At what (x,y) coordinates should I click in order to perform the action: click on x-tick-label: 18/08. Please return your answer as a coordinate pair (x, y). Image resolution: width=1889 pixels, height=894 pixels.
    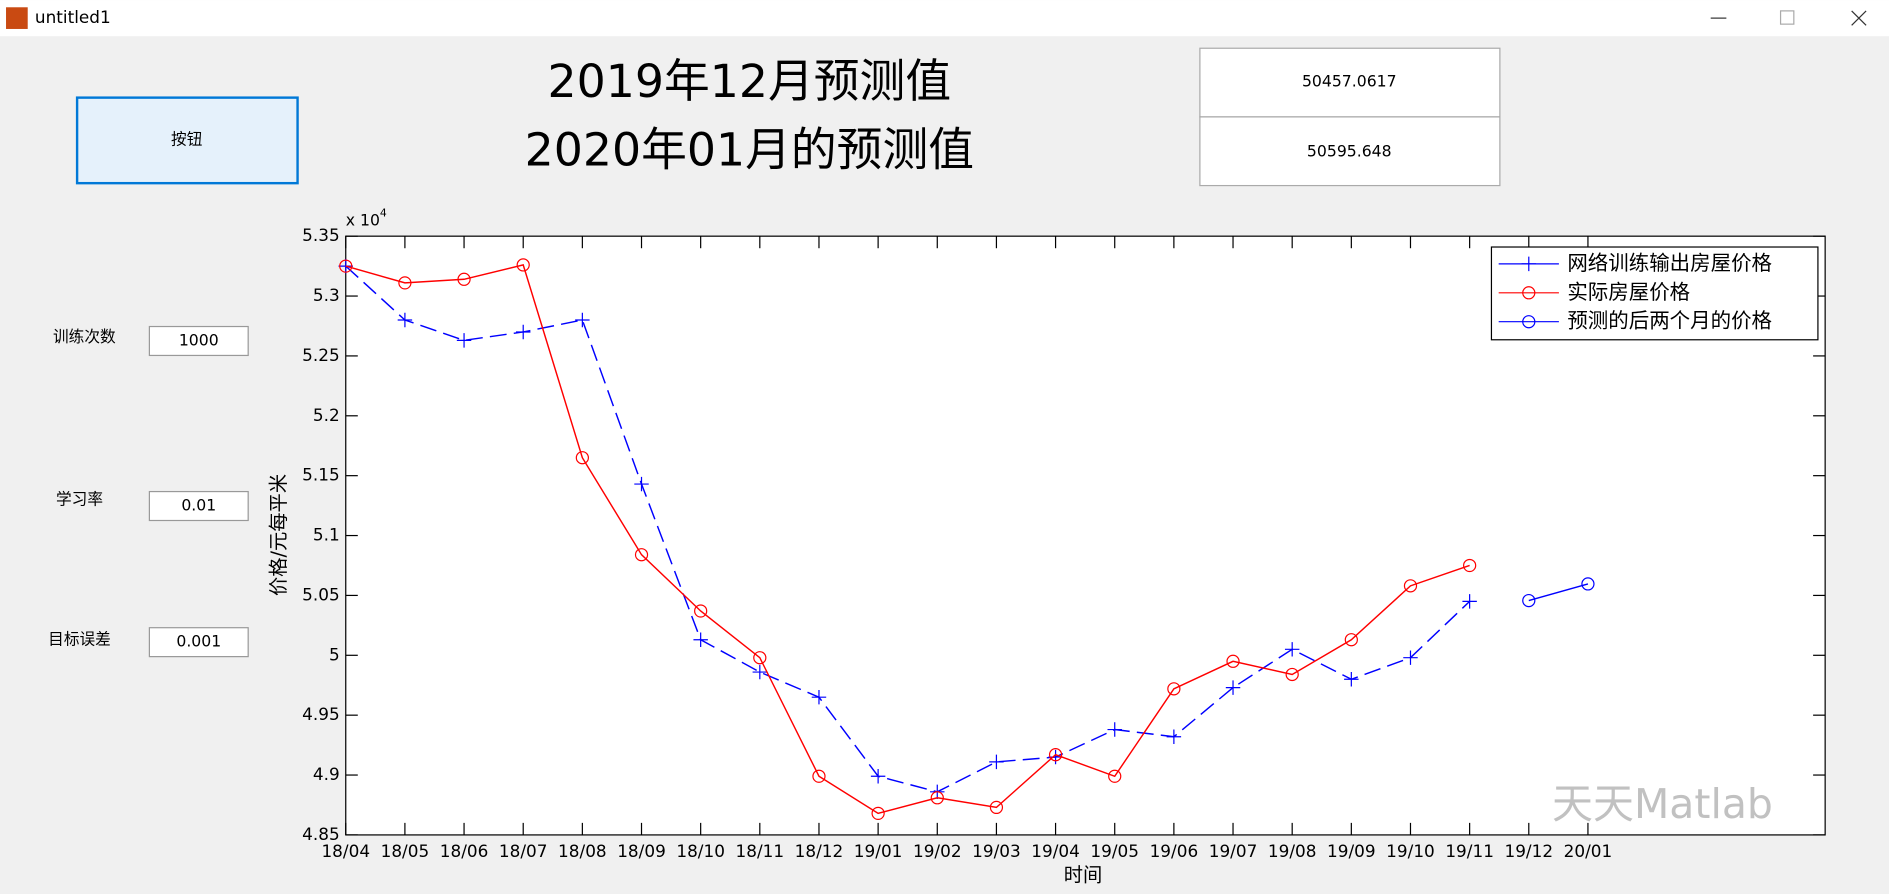
    Looking at the image, I should click on (582, 851).